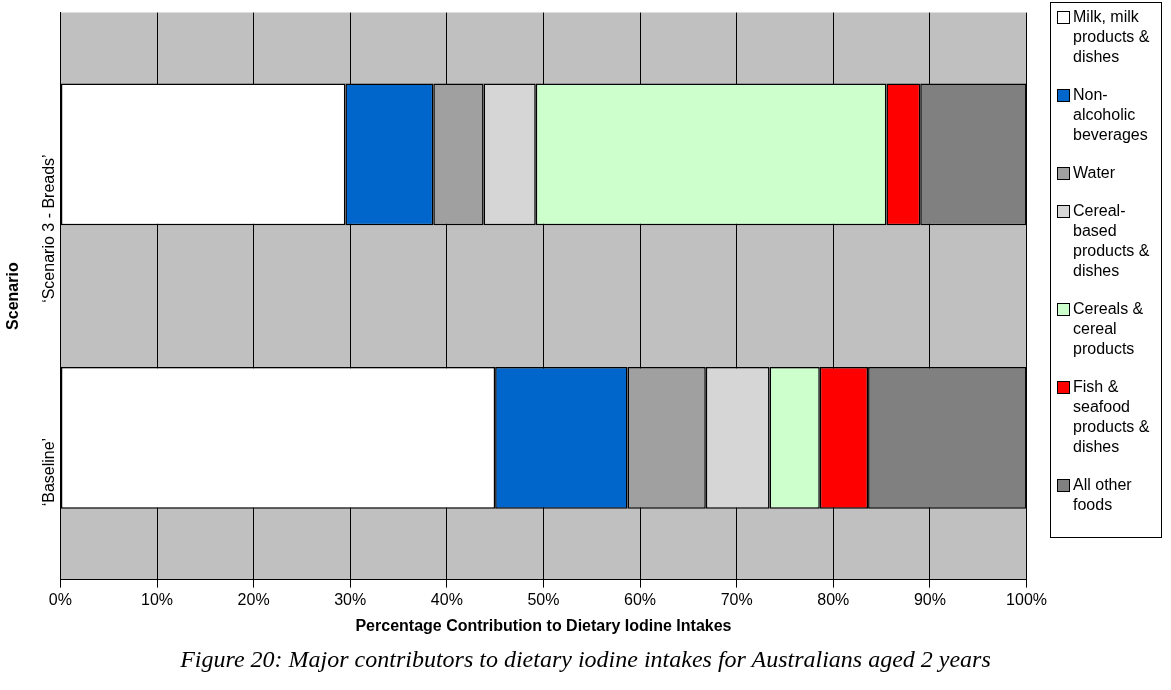  Describe the element at coordinates (736, 599) in the screenshot. I see `x-tick-label: 70%` at that location.